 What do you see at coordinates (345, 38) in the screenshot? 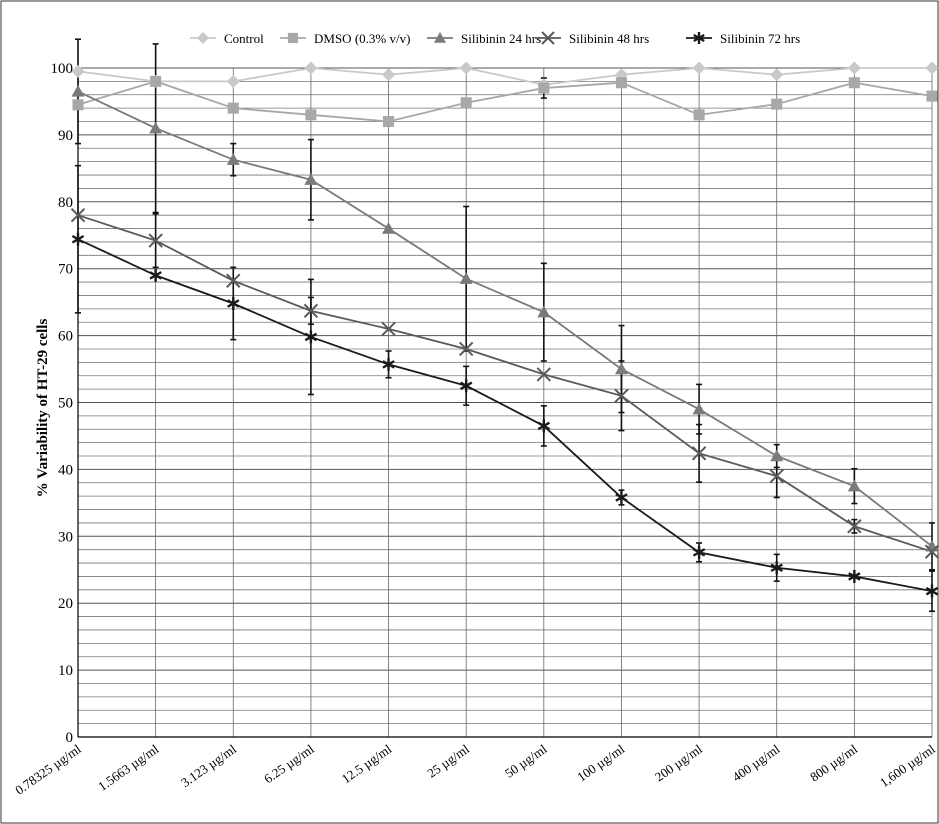
I see `legend-entry: DMSO (0.3% v/v)` at bounding box center [345, 38].